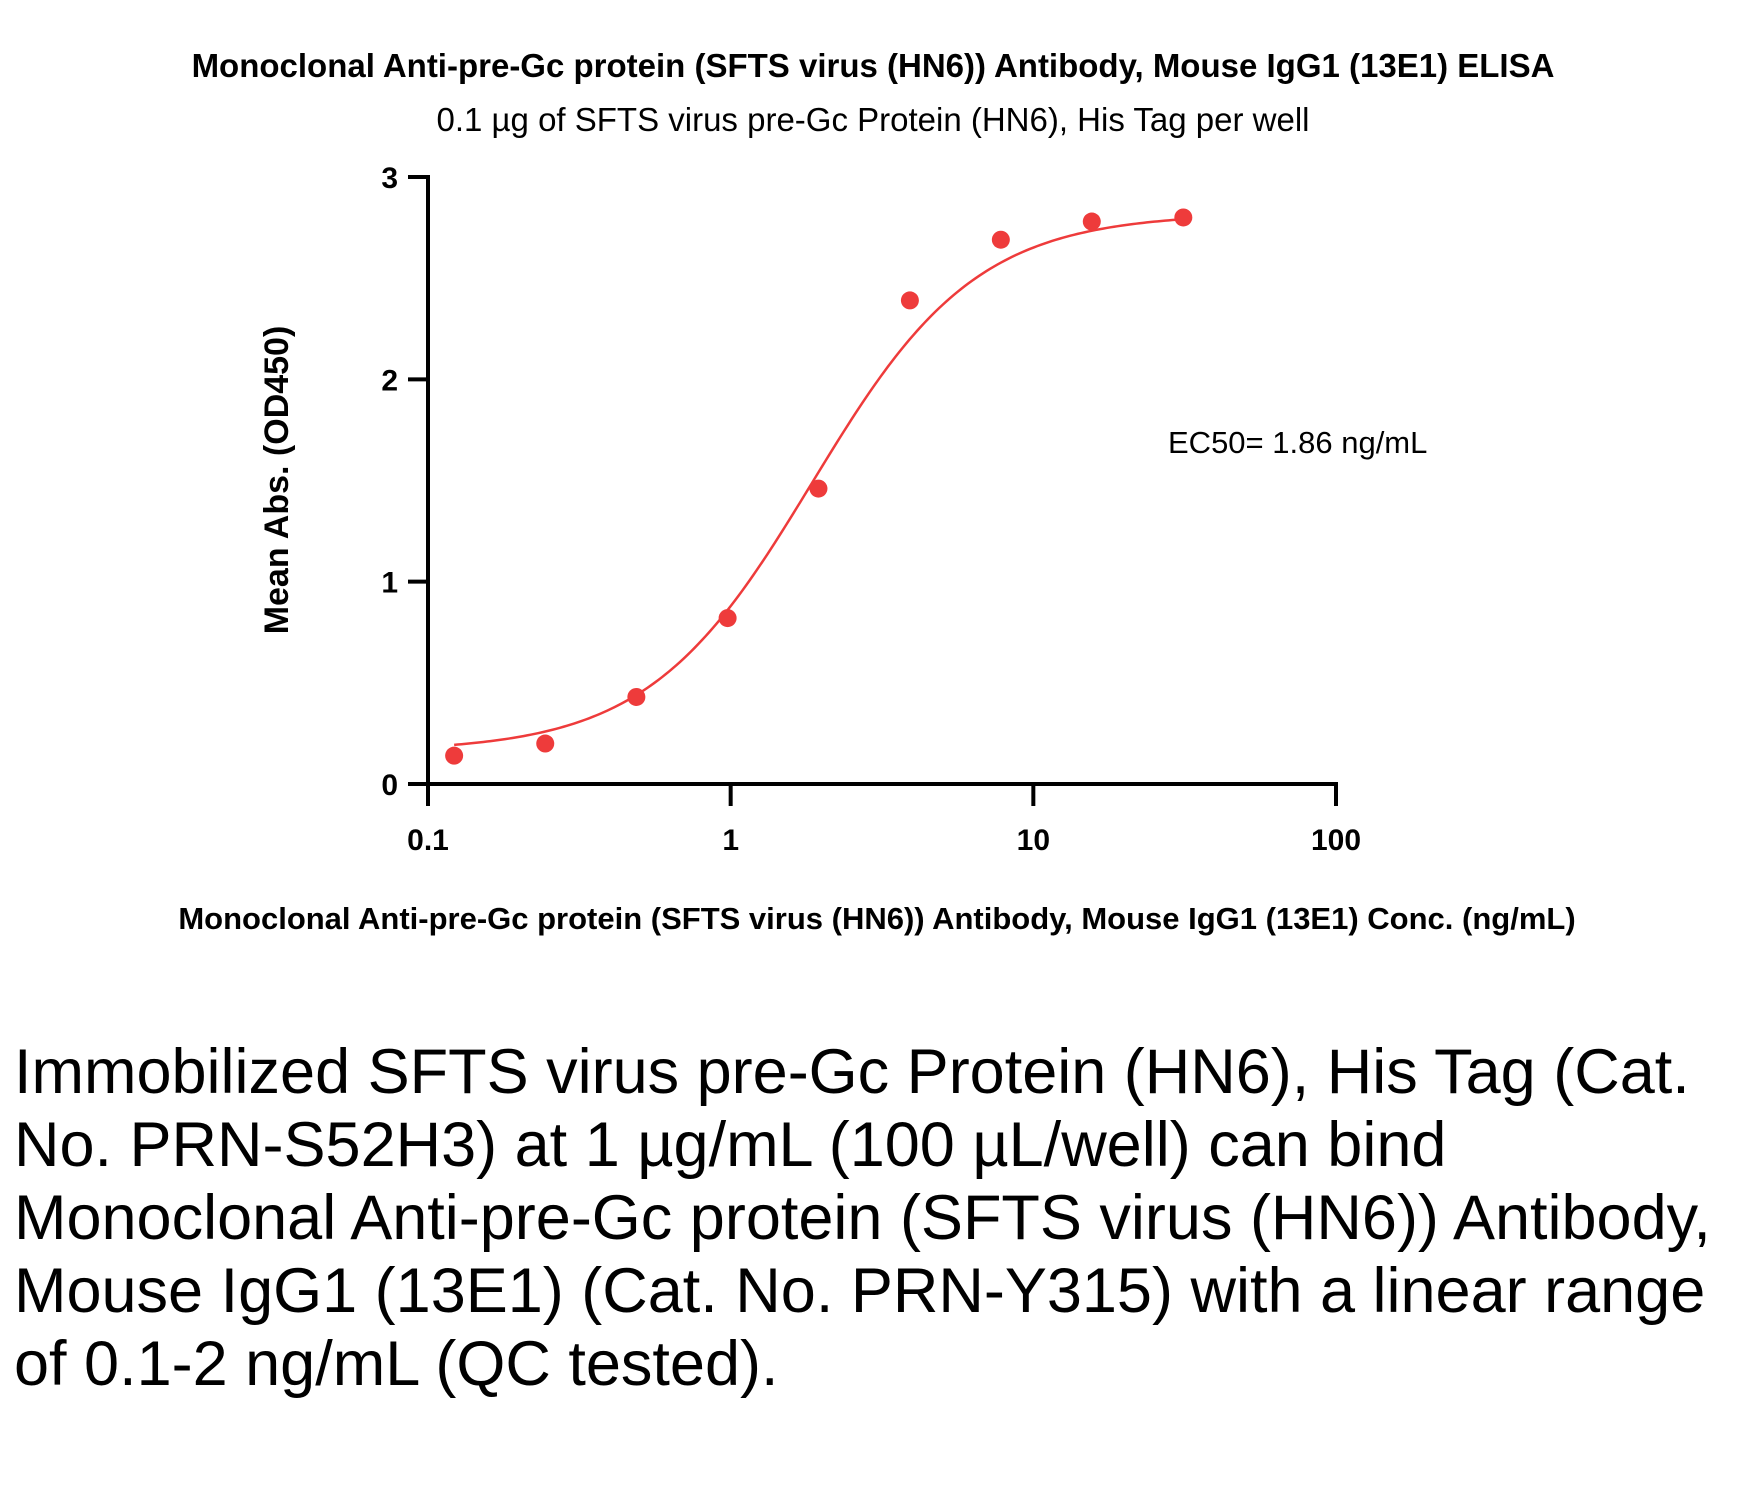  I want to click on y-tick-label: 2, so click(389, 380).